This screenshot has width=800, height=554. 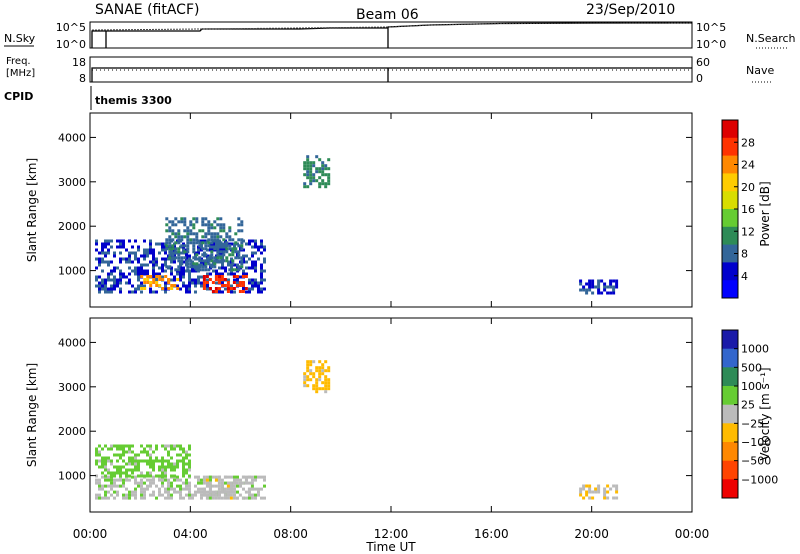 I want to click on nsky-tick-bottom: 10^0, so click(x=71, y=44).